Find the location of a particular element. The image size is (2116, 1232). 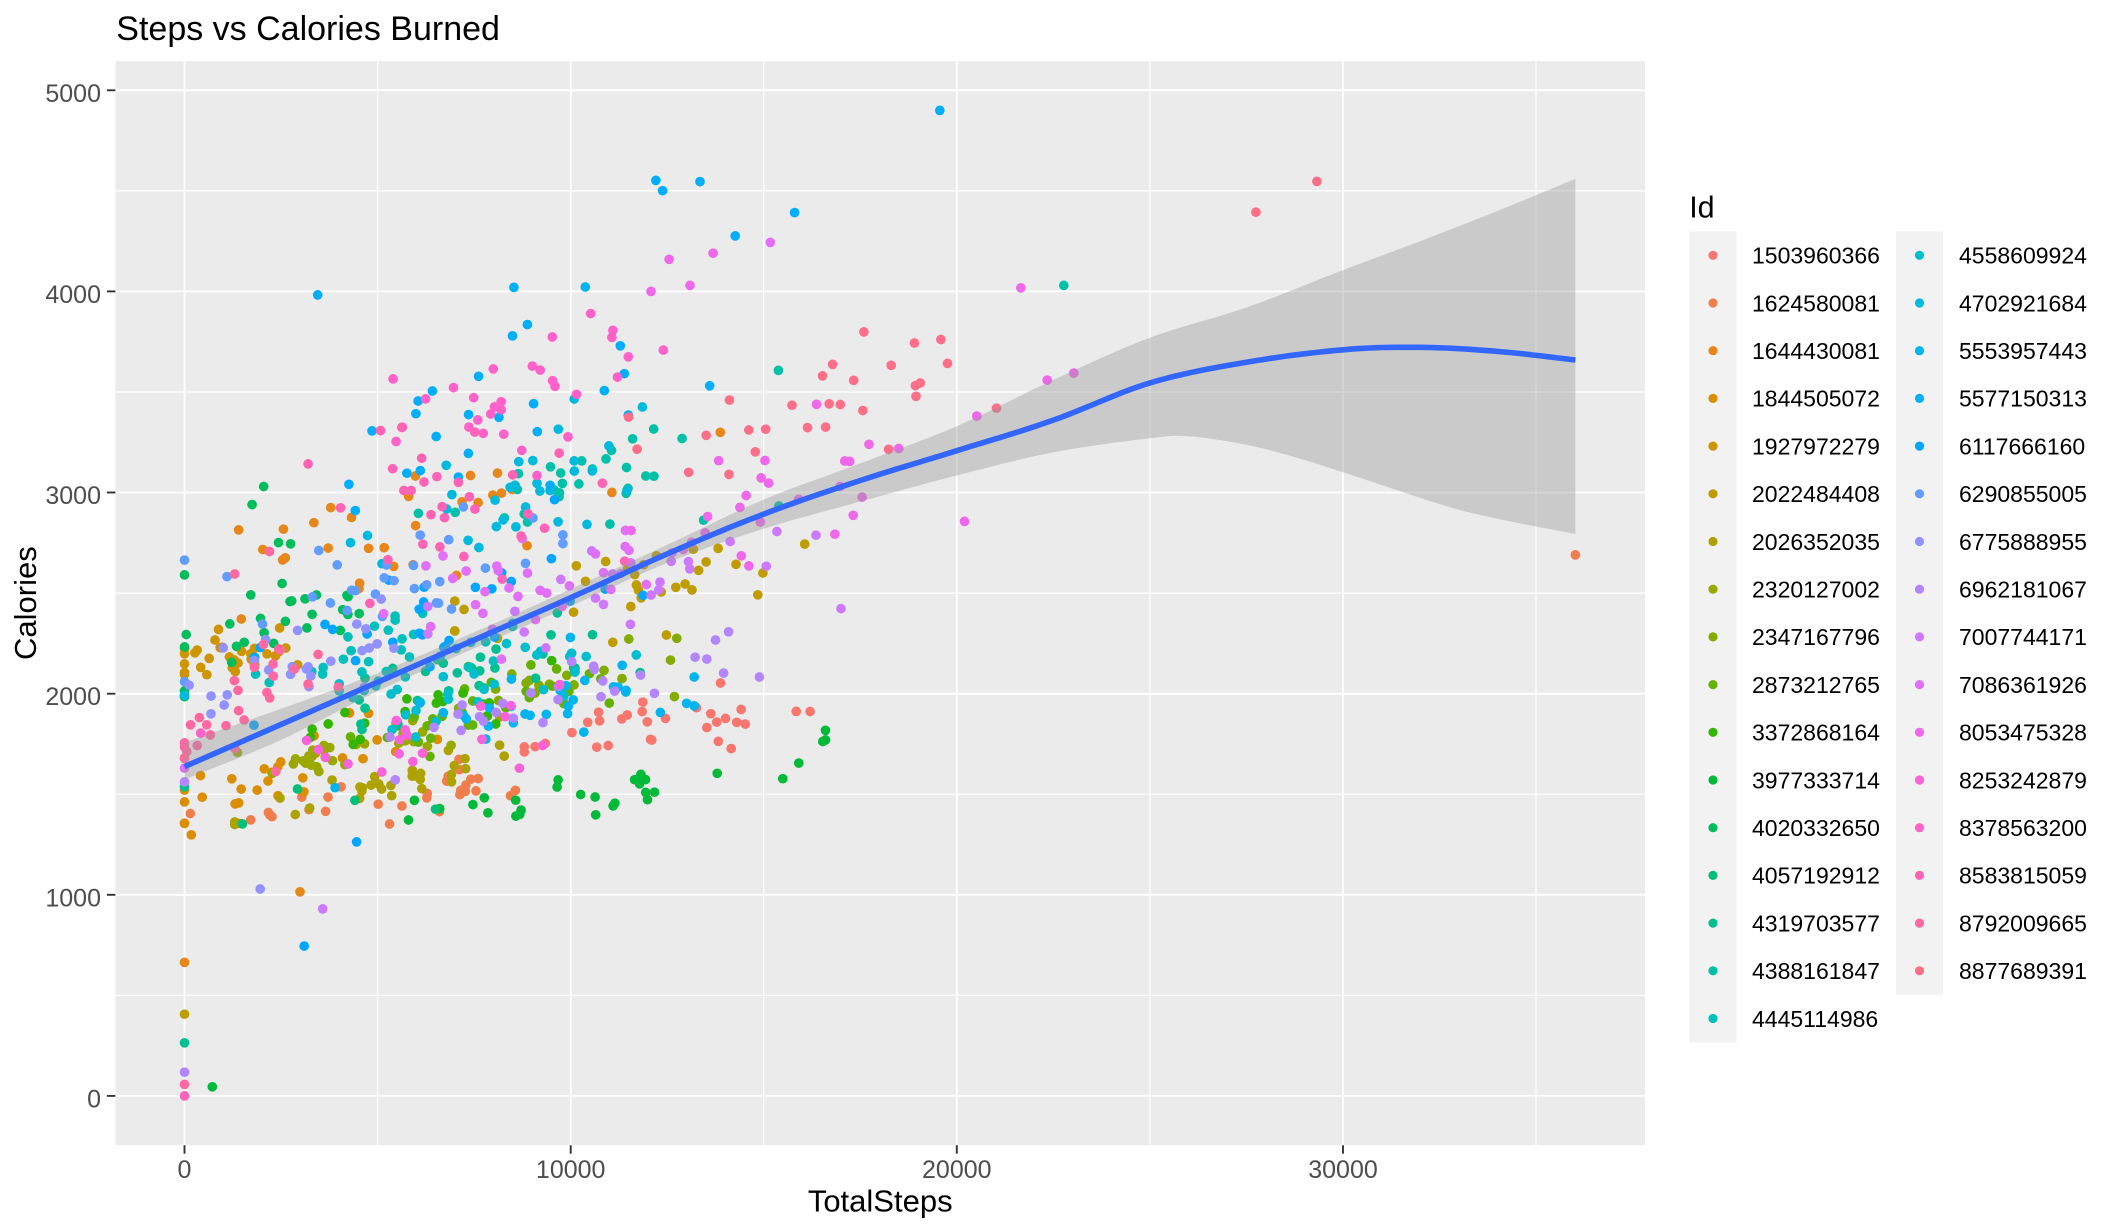

svg-text: 4319703577 is located at coordinates (1816, 923).